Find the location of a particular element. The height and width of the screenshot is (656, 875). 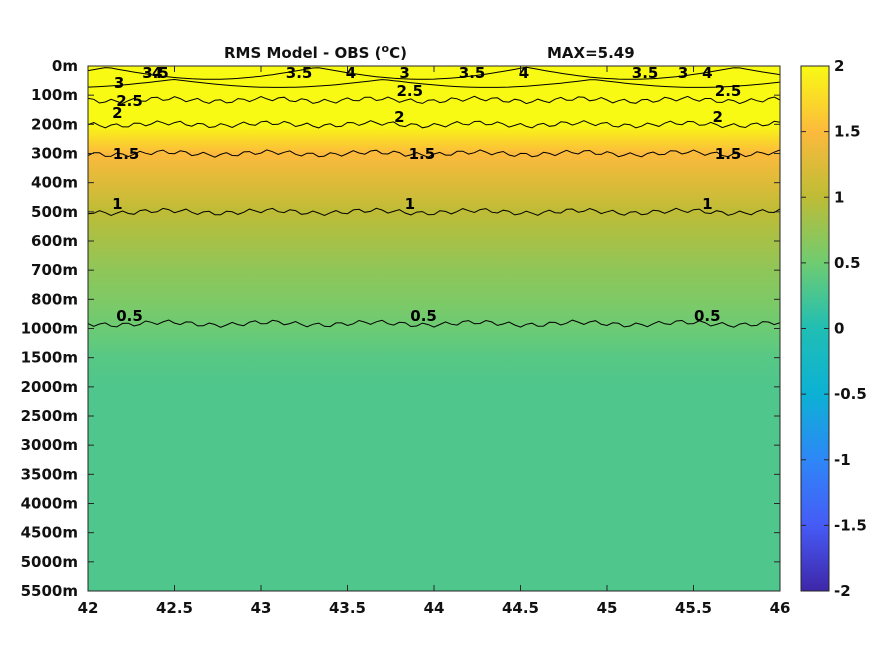

colorbar-tick-label: -1.5 is located at coordinates (850, 525).